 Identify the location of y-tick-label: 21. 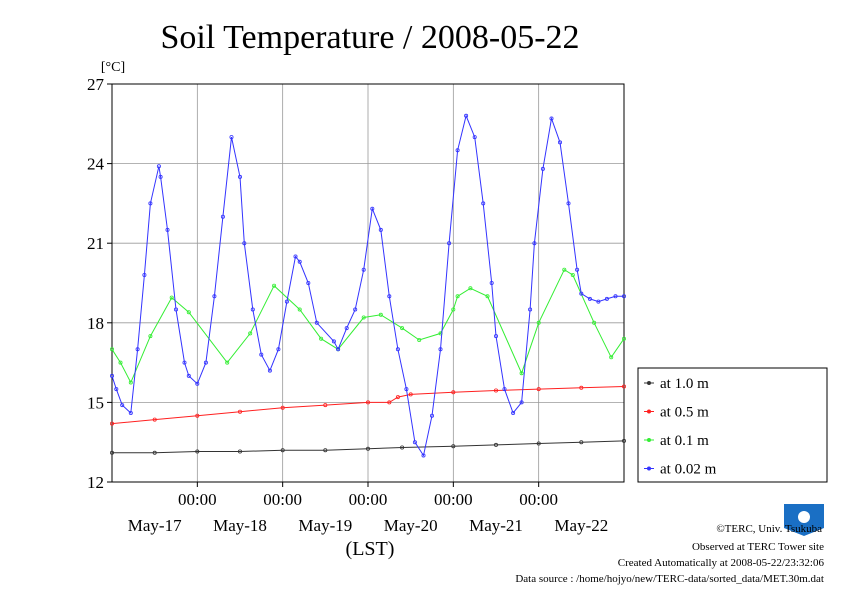
(95, 243).